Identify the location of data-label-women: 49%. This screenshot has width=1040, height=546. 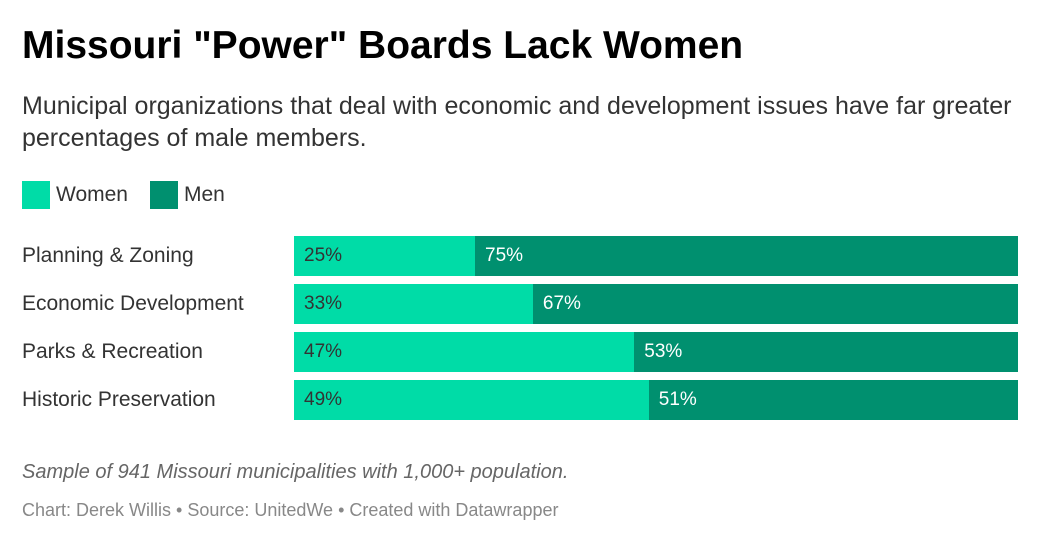
(323, 399).